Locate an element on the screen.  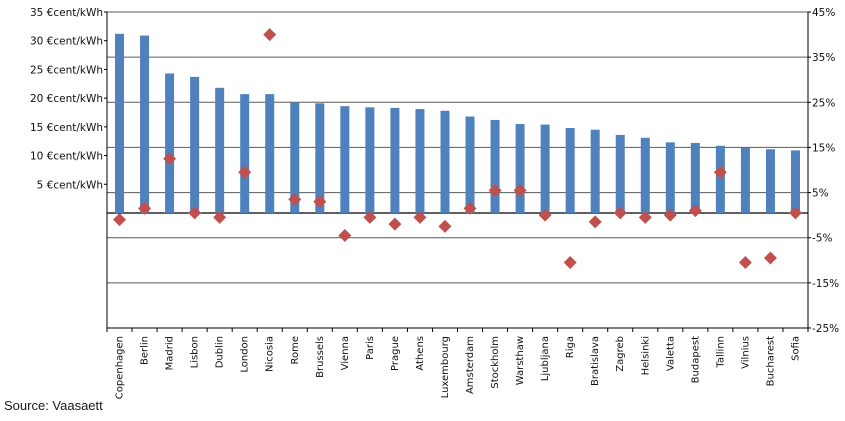
category-label: Berlin is located at coordinates (145, 350).